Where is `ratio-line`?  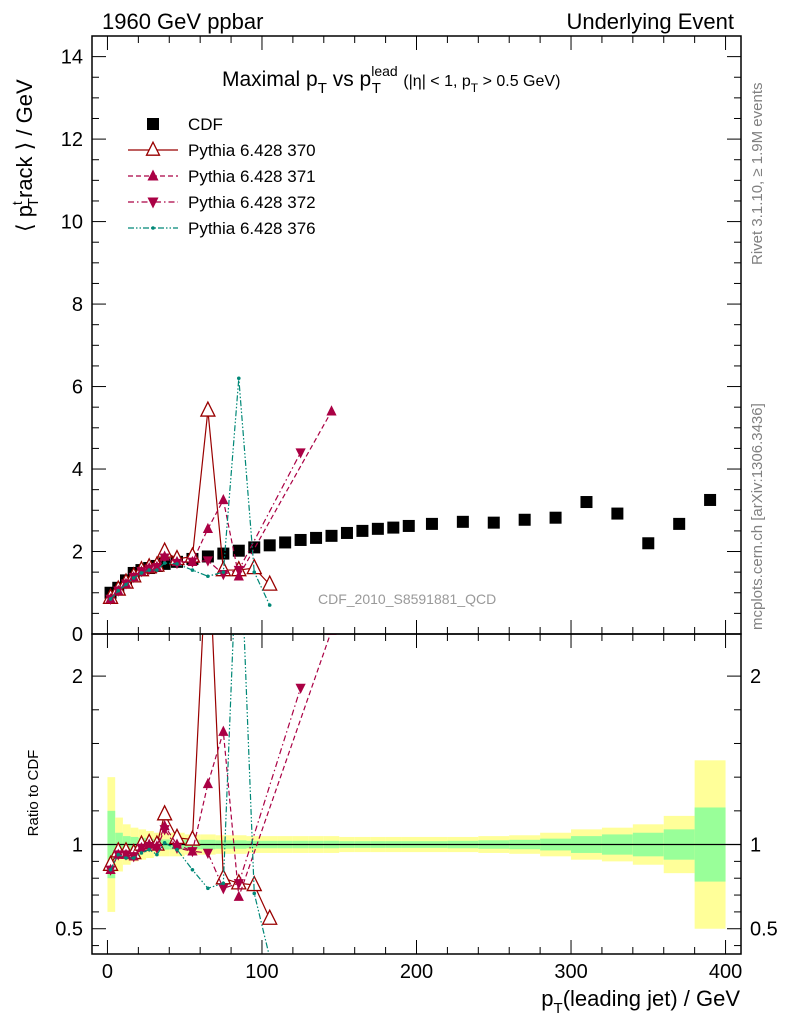 ratio-line is located at coordinates (206, 788).